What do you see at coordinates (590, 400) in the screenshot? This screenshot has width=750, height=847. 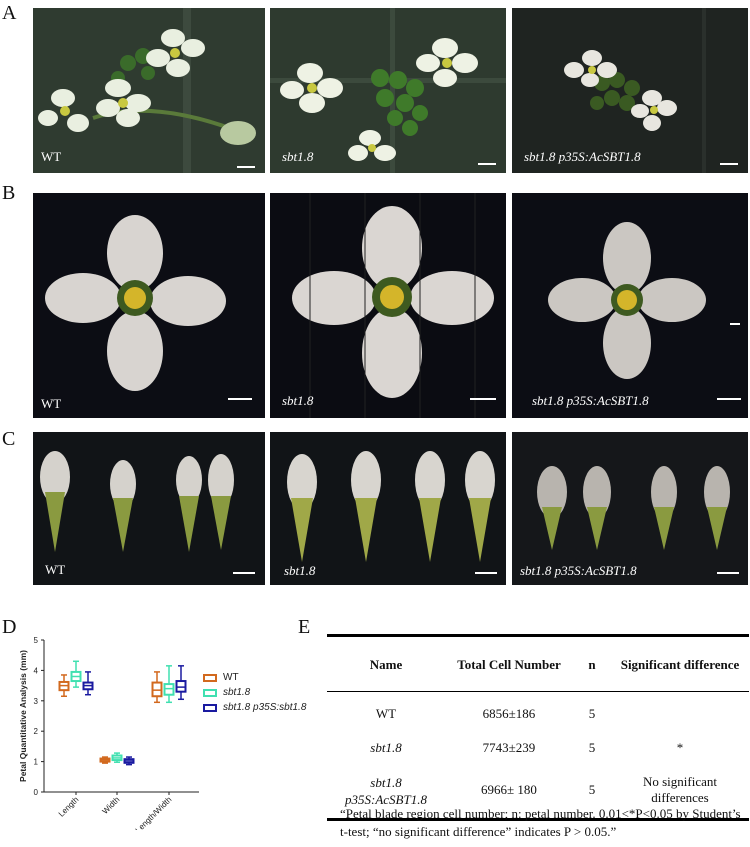 I see `panel-b-caption-complemented: sbt1.8 p35S:AcSBT1.8` at bounding box center [590, 400].